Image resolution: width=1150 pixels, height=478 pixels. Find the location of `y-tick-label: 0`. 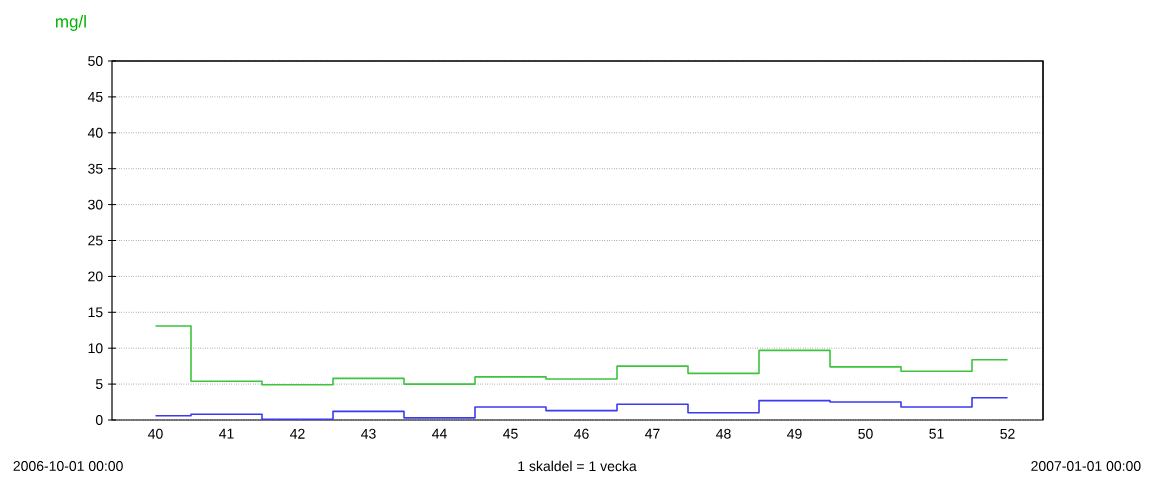

y-tick-label: 0 is located at coordinates (99, 420).